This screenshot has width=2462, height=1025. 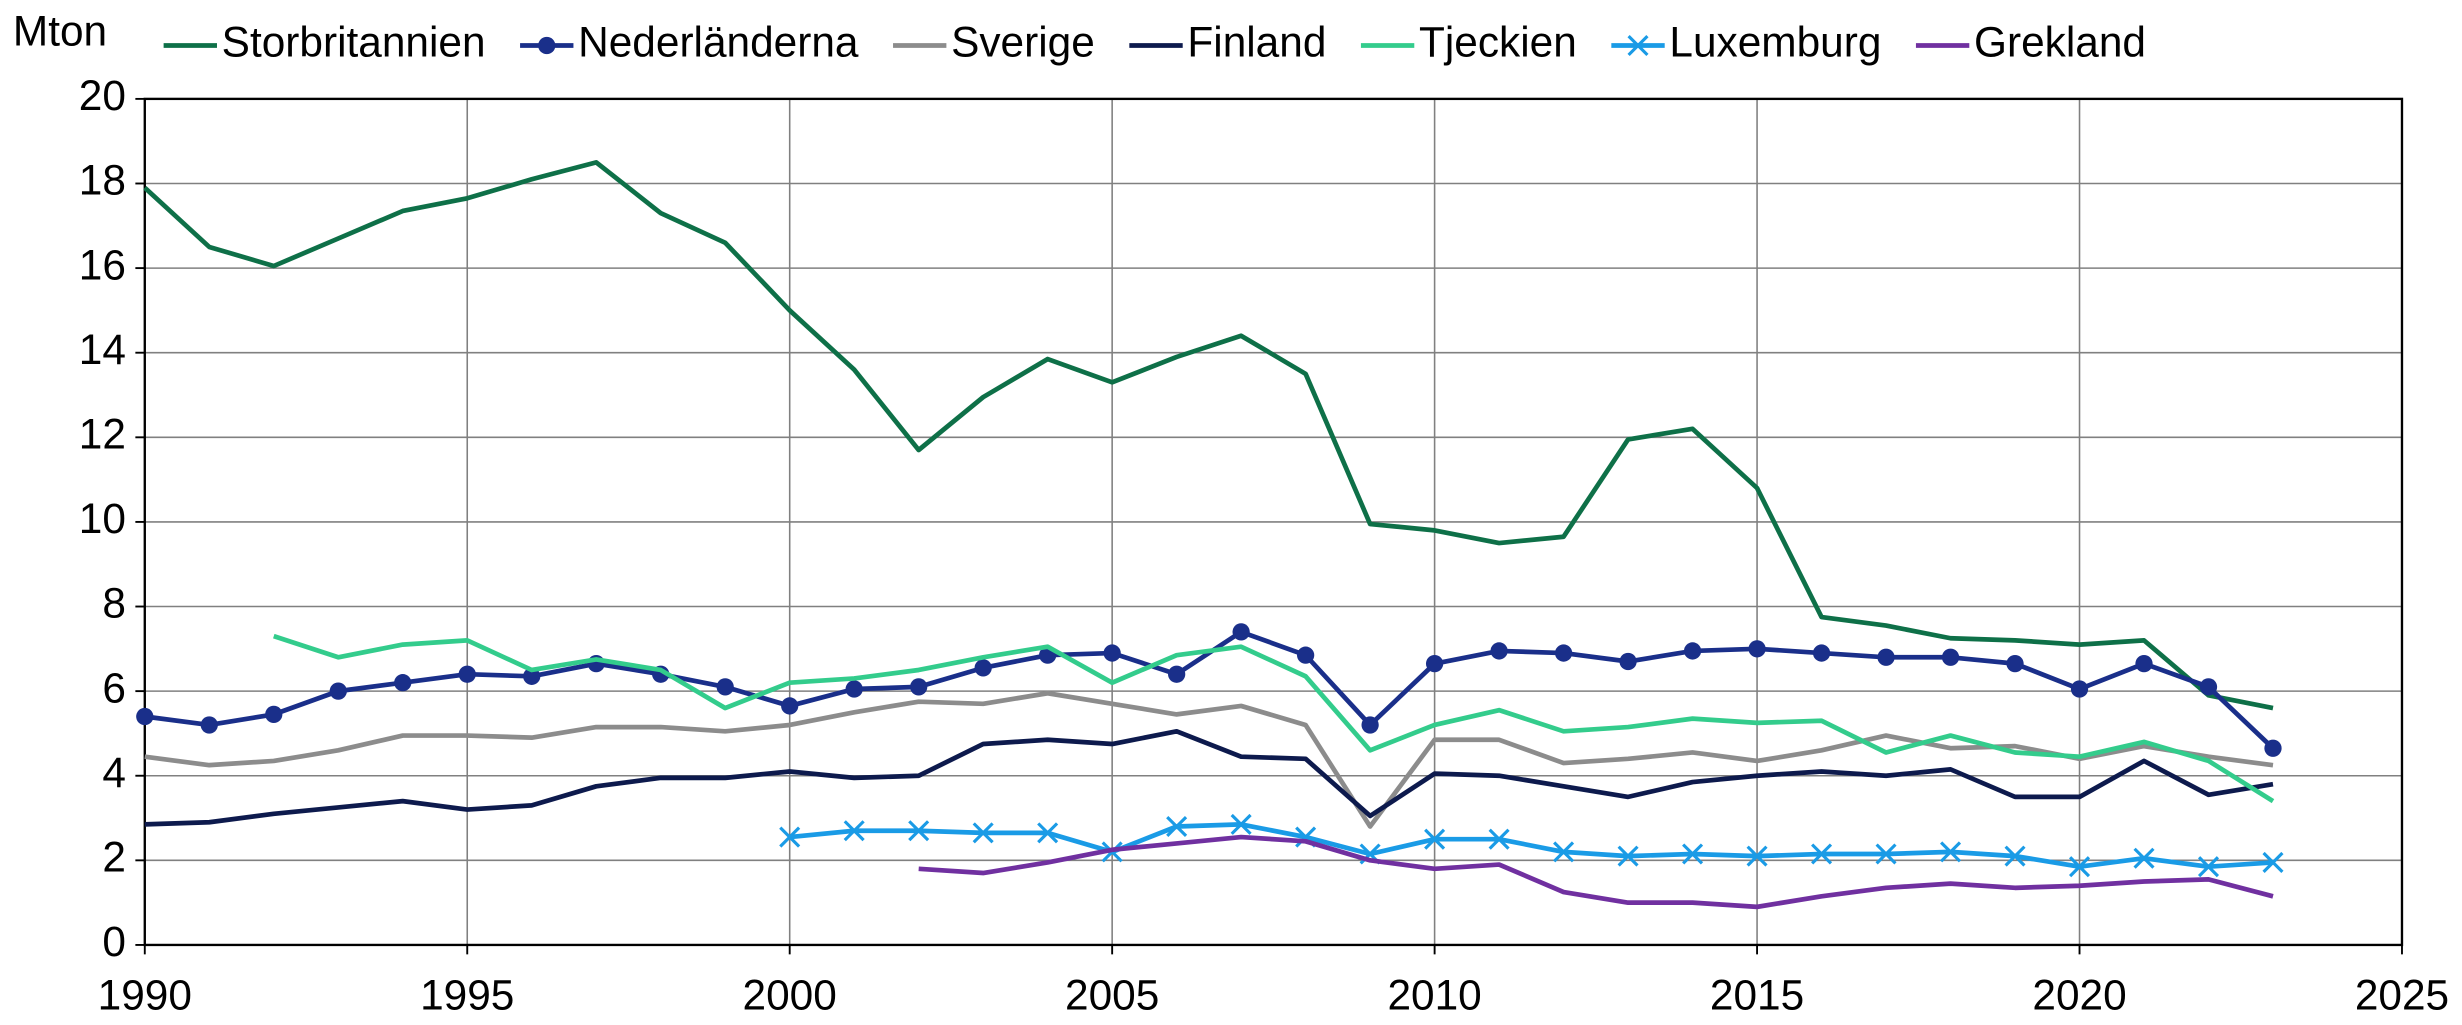 What do you see at coordinates (2060, 42) in the screenshot?
I see `legend-label: Grekland` at bounding box center [2060, 42].